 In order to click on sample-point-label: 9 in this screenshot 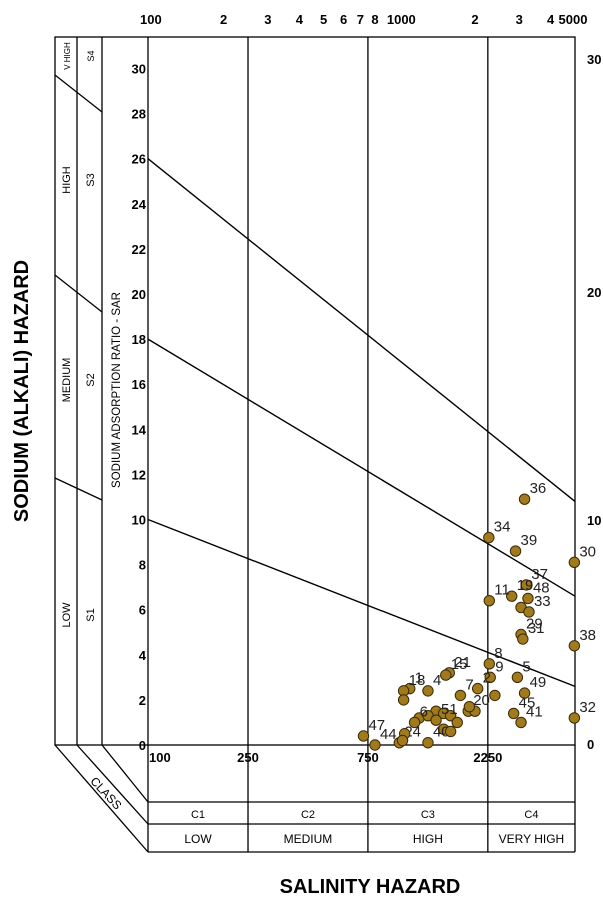, I will do `click(499, 666)`.